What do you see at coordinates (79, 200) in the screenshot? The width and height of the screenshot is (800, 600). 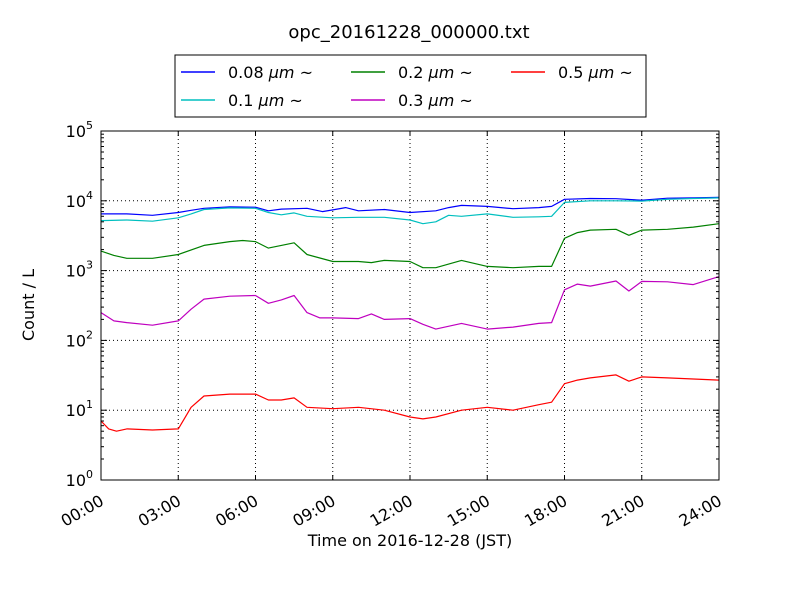 I see `y-tick-label: 10⁴` at bounding box center [79, 200].